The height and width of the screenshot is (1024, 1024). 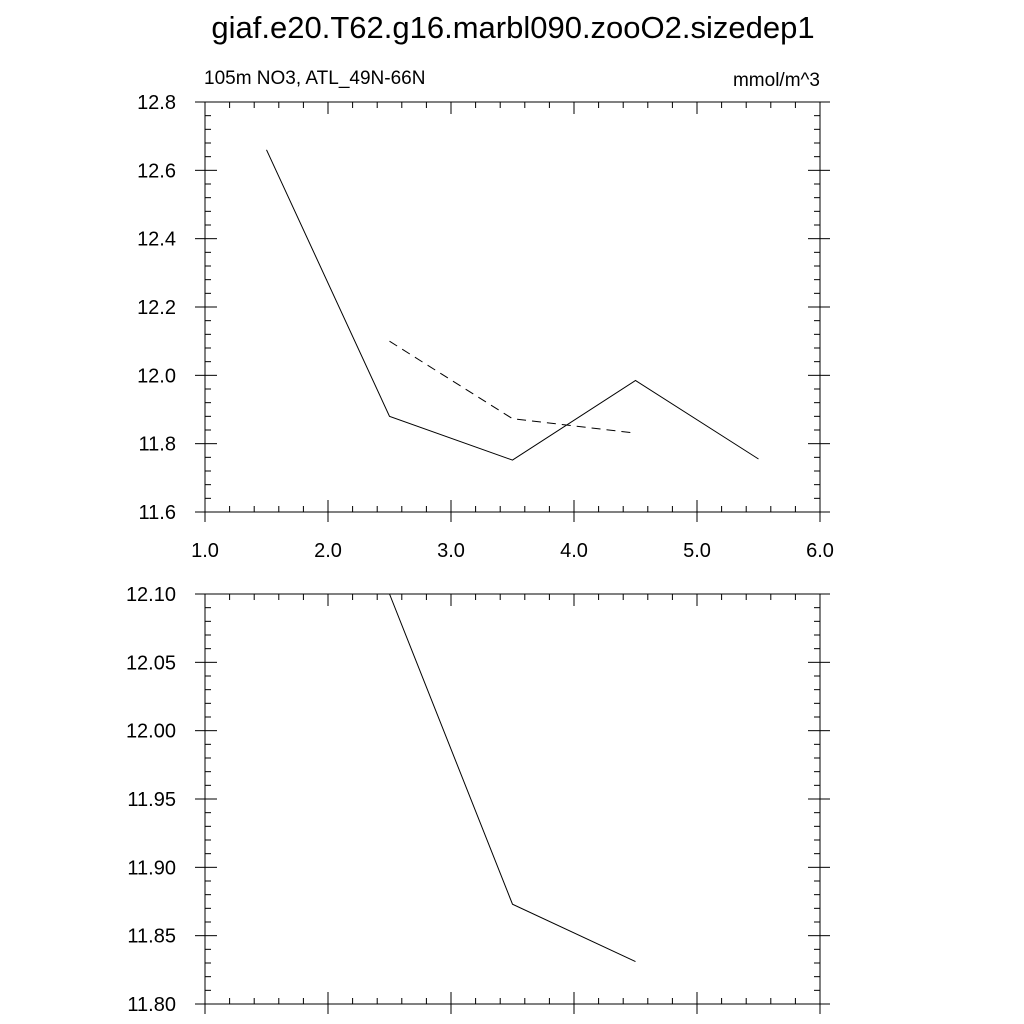 I want to click on panel1-units-label: mmol/m^3, so click(x=776, y=80).